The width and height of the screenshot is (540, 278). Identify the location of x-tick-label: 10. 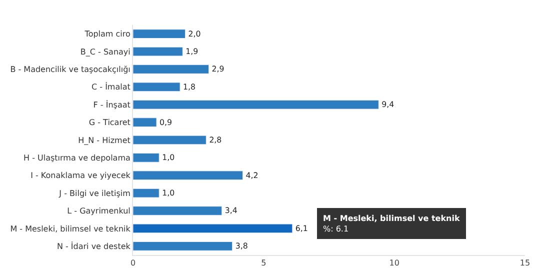
(394, 263).